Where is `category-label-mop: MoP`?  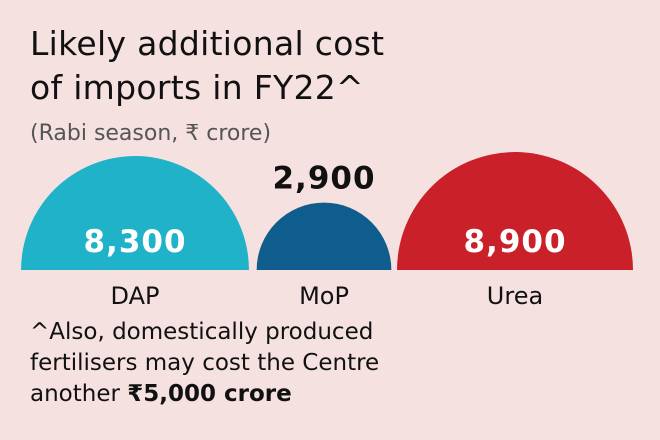
category-label-mop: MoP is located at coordinates (324, 296).